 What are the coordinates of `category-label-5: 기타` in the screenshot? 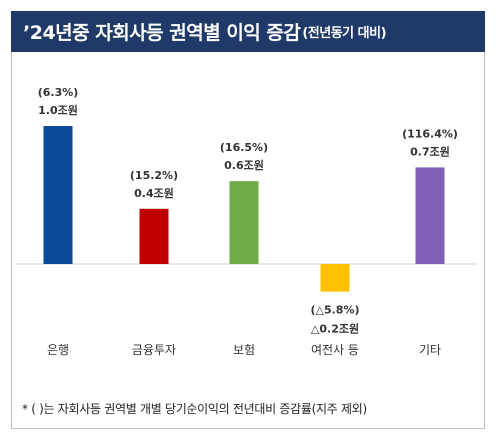 It's located at (430, 350).